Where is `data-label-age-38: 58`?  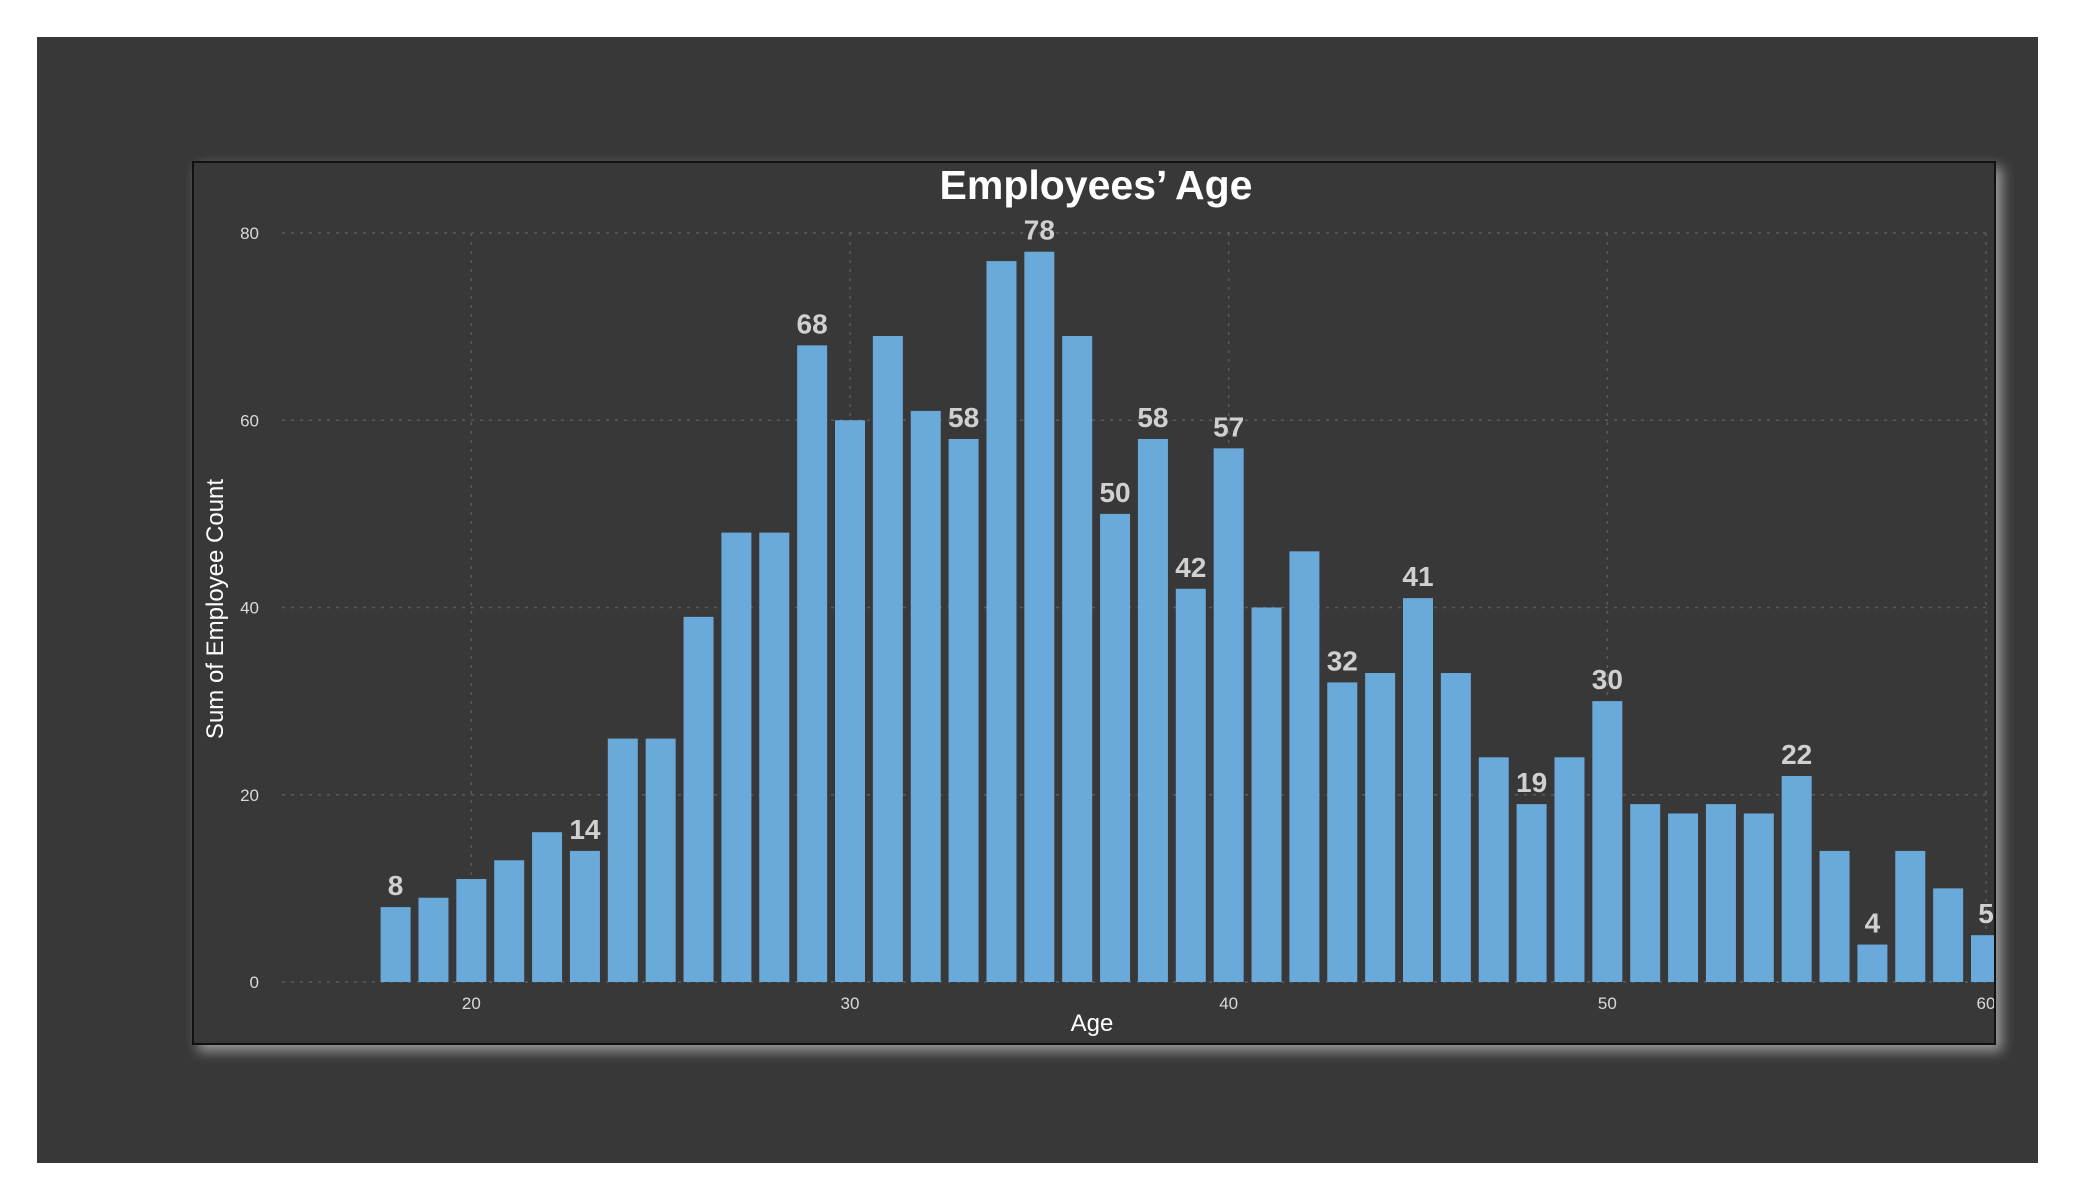
data-label-age-38: 58 is located at coordinates (1152, 417).